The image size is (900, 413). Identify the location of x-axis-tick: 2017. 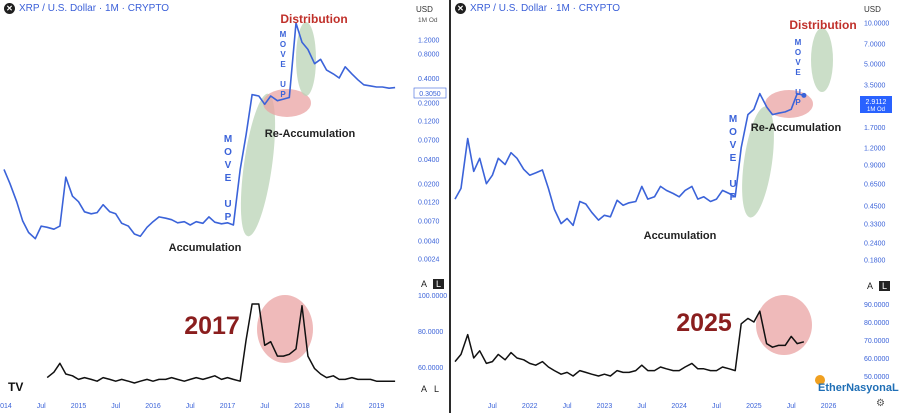
(228, 406).